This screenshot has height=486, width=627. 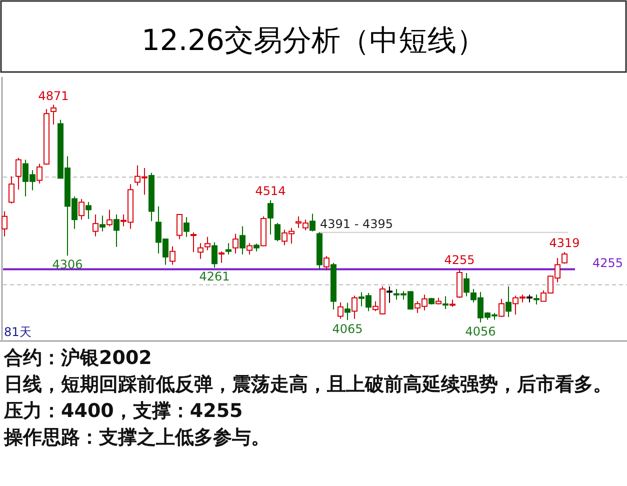 I want to click on text: 压力：4400，支撑：4255, so click(x=123, y=411).